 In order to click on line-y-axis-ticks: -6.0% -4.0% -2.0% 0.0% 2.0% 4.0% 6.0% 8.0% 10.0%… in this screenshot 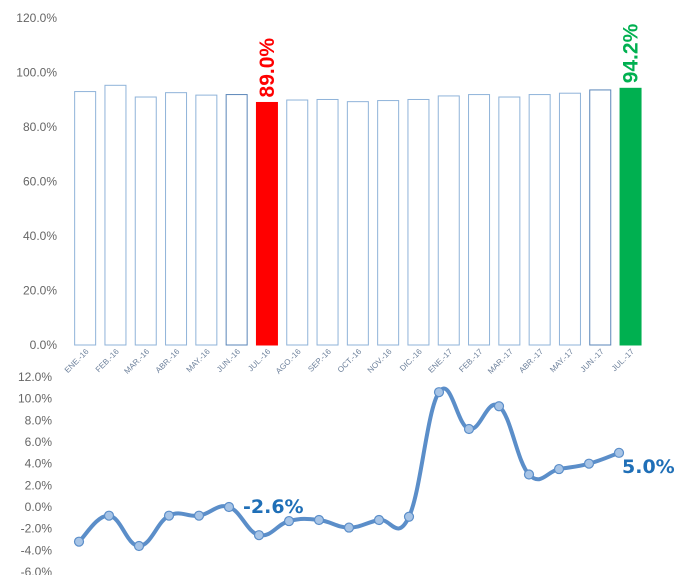, I will do `click(35, 472)`.